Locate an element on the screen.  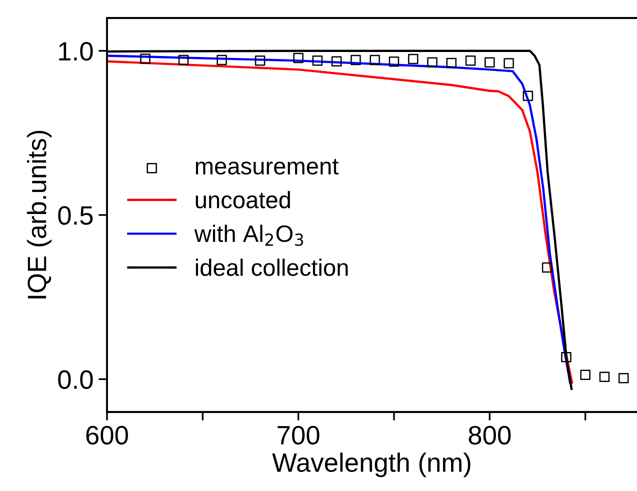
x-tick-label: 700 is located at coordinates (299, 435).